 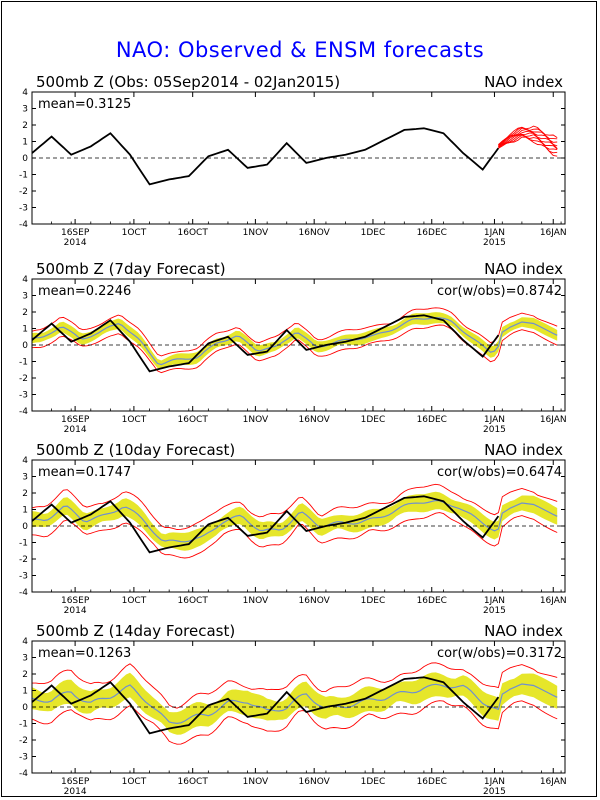 I want to click on ensemble-mean-line, so click(x=295, y=341).